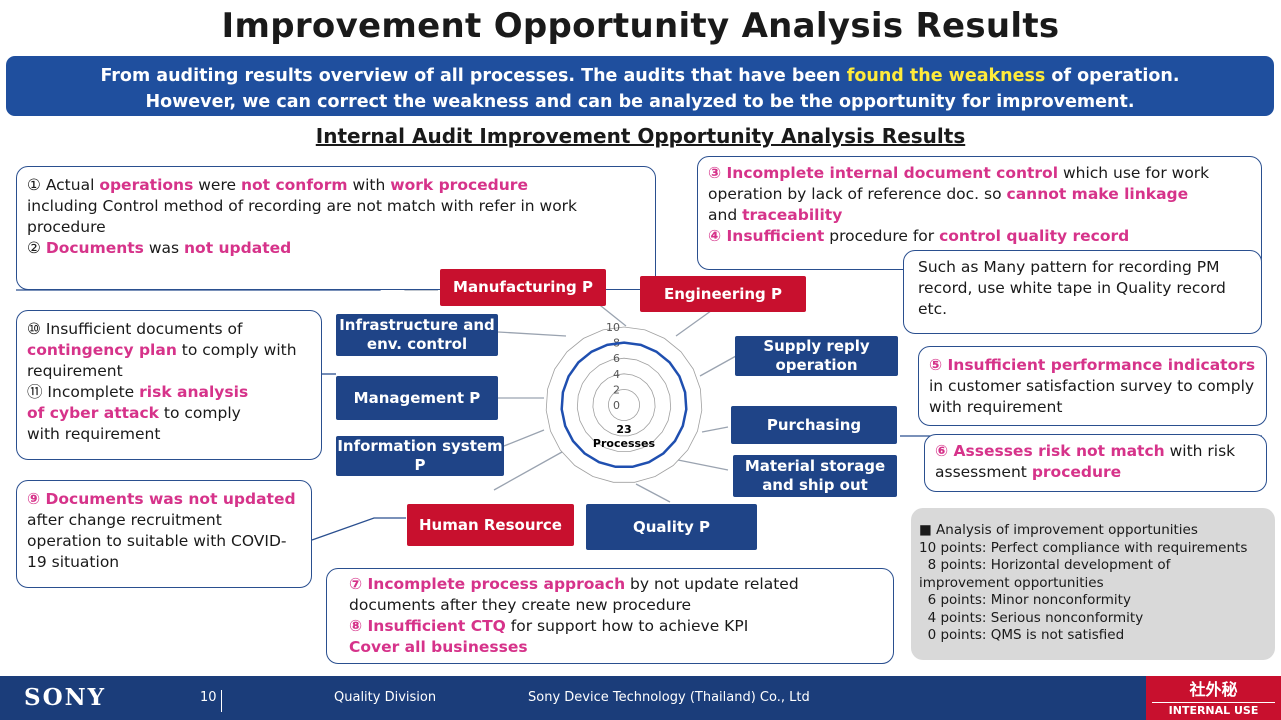  I want to click on note-highlight: ③ Incomplete internal document control, so click(883, 173).